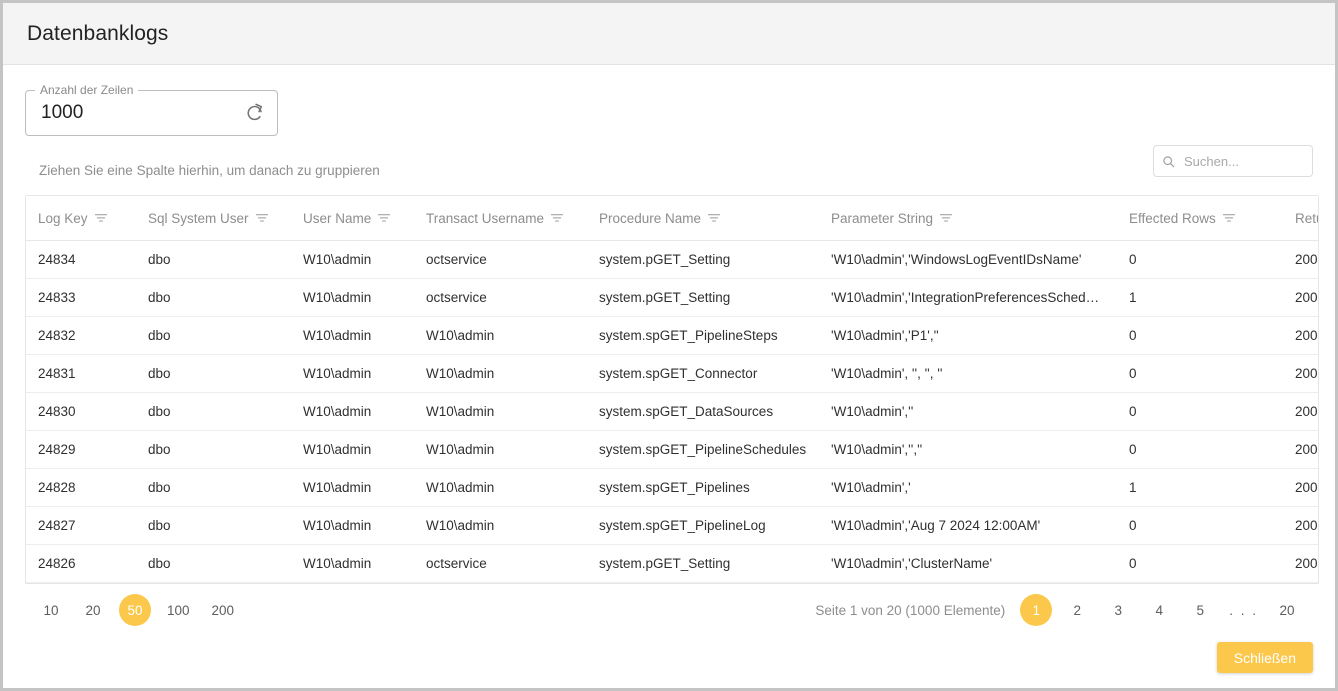 The image size is (1338, 691). What do you see at coordinates (81, 525) in the screenshot?
I see `cell-log_key: 24827` at bounding box center [81, 525].